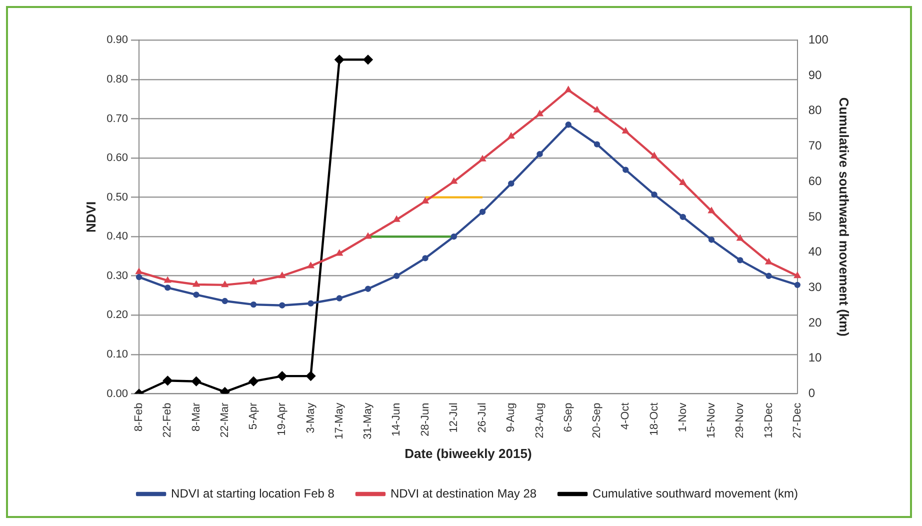 Image resolution: width=922 pixels, height=526 pixels. What do you see at coordinates (815, 216) in the screenshot?
I see `y2-tick-label: 50` at bounding box center [815, 216].